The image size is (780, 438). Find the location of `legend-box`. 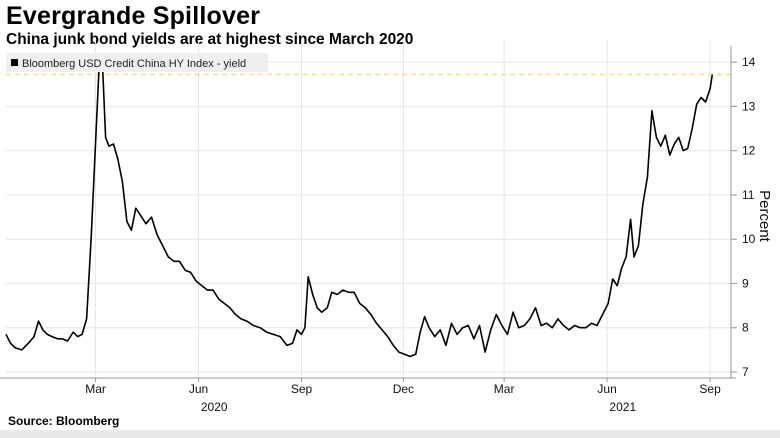

legend-box is located at coordinates (137, 62).